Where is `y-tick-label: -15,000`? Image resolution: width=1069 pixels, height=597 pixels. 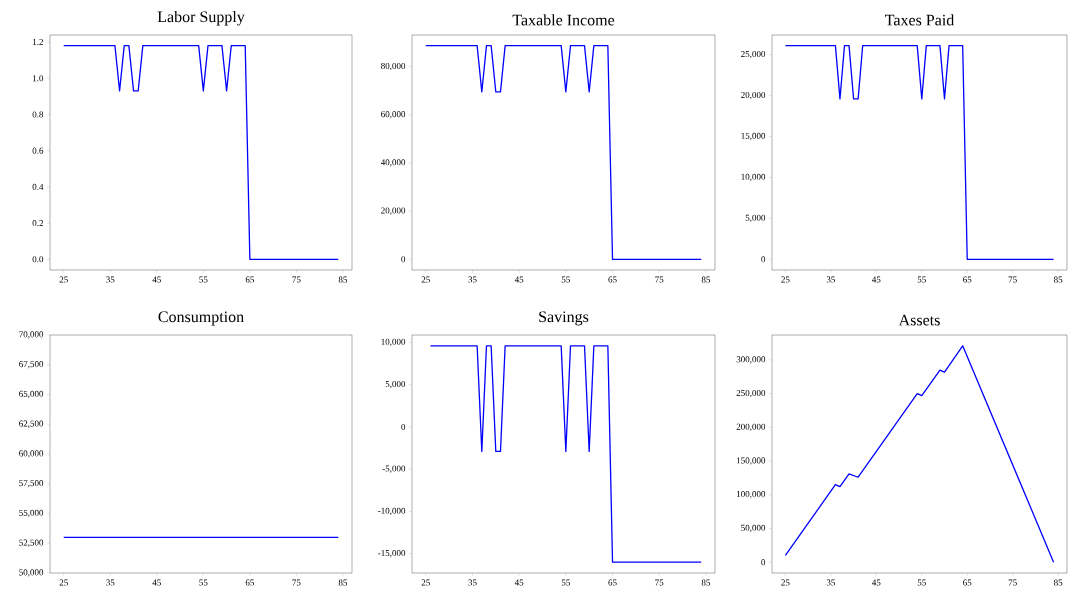 y-tick-label: -15,000 is located at coordinates (392, 554).